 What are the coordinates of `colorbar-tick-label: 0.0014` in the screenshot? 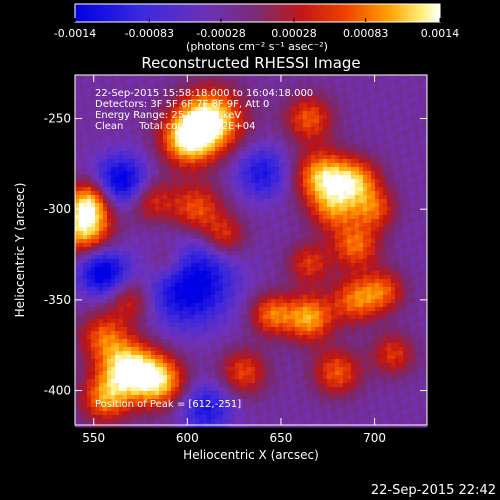 It's located at (440, 33).